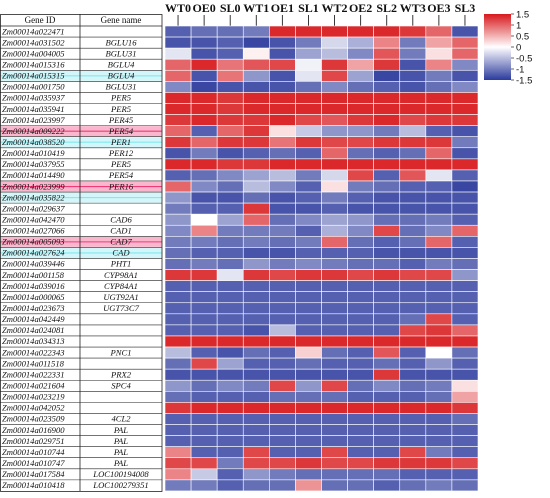 This screenshot has width=550, height=498. Describe the element at coordinates (120, 474) in the screenshot. I see `gene-name-cell: LOC100194008` at that location.